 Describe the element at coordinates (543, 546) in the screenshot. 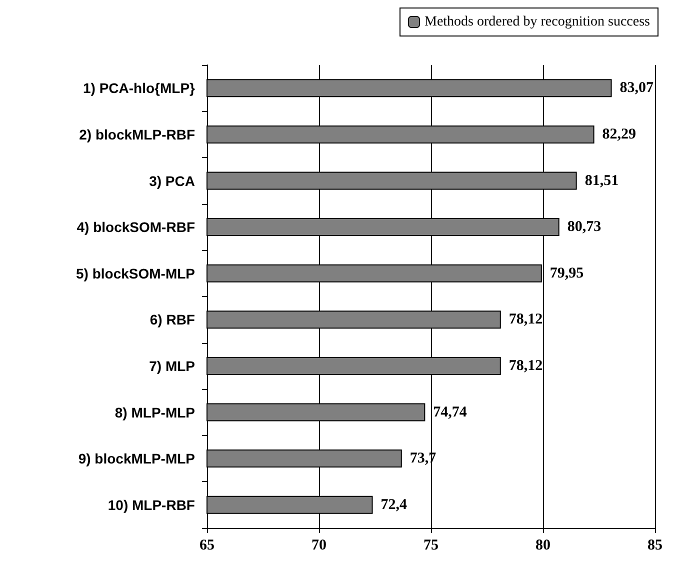

I see `x-tick-label: 80` at that location.